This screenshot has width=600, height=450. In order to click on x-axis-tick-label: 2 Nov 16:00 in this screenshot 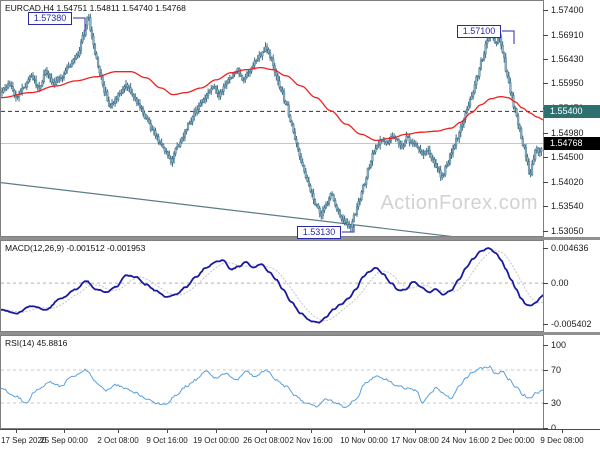, I will do `click(311, 440)`.